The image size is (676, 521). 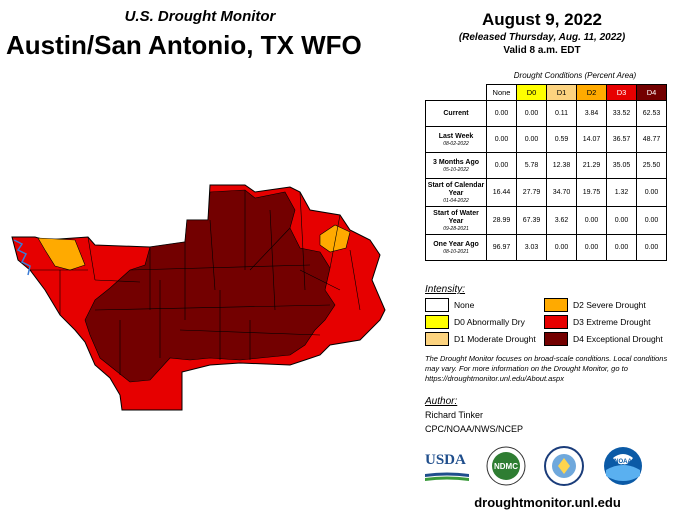 I want to click on table-row: Current 0.00 0.00 0.11 3.84 33.52 62.53, so click(x=546, y=113).